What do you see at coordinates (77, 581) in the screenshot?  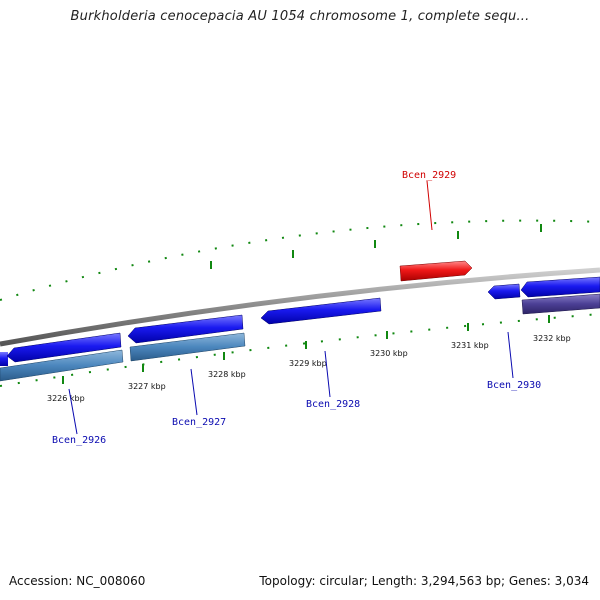 I see `accession-text: Accession: NC_008060` at bounding box center [77, 581].